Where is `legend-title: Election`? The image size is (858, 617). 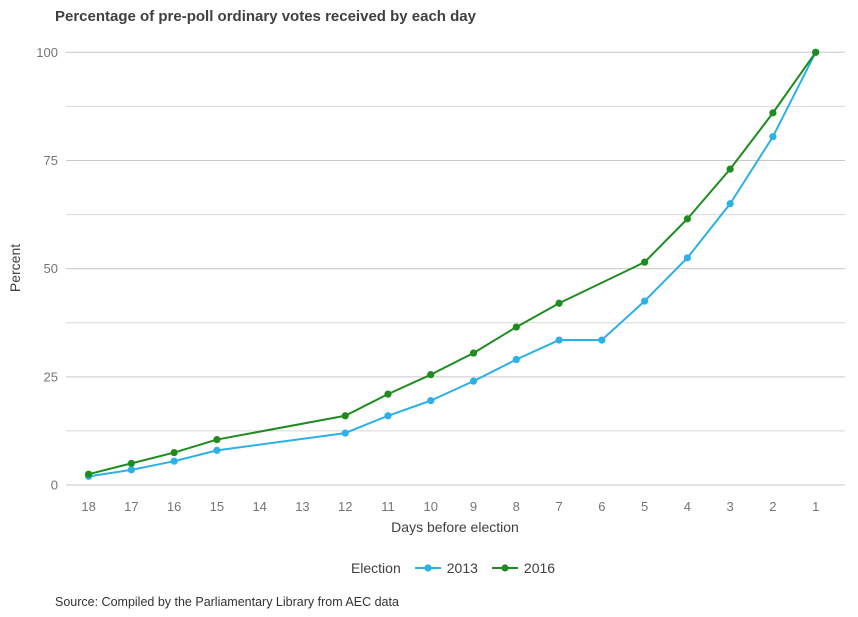 legend-title: Election is located at coordinates (375, 568).